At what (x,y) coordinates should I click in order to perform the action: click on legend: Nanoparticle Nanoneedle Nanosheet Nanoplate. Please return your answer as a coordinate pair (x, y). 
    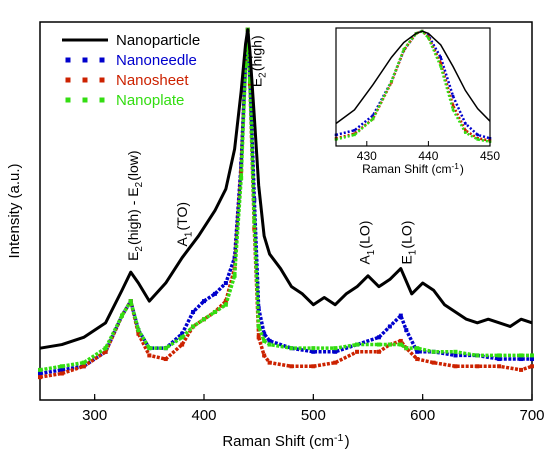
    Looking at the image, I should click on (131, 70).